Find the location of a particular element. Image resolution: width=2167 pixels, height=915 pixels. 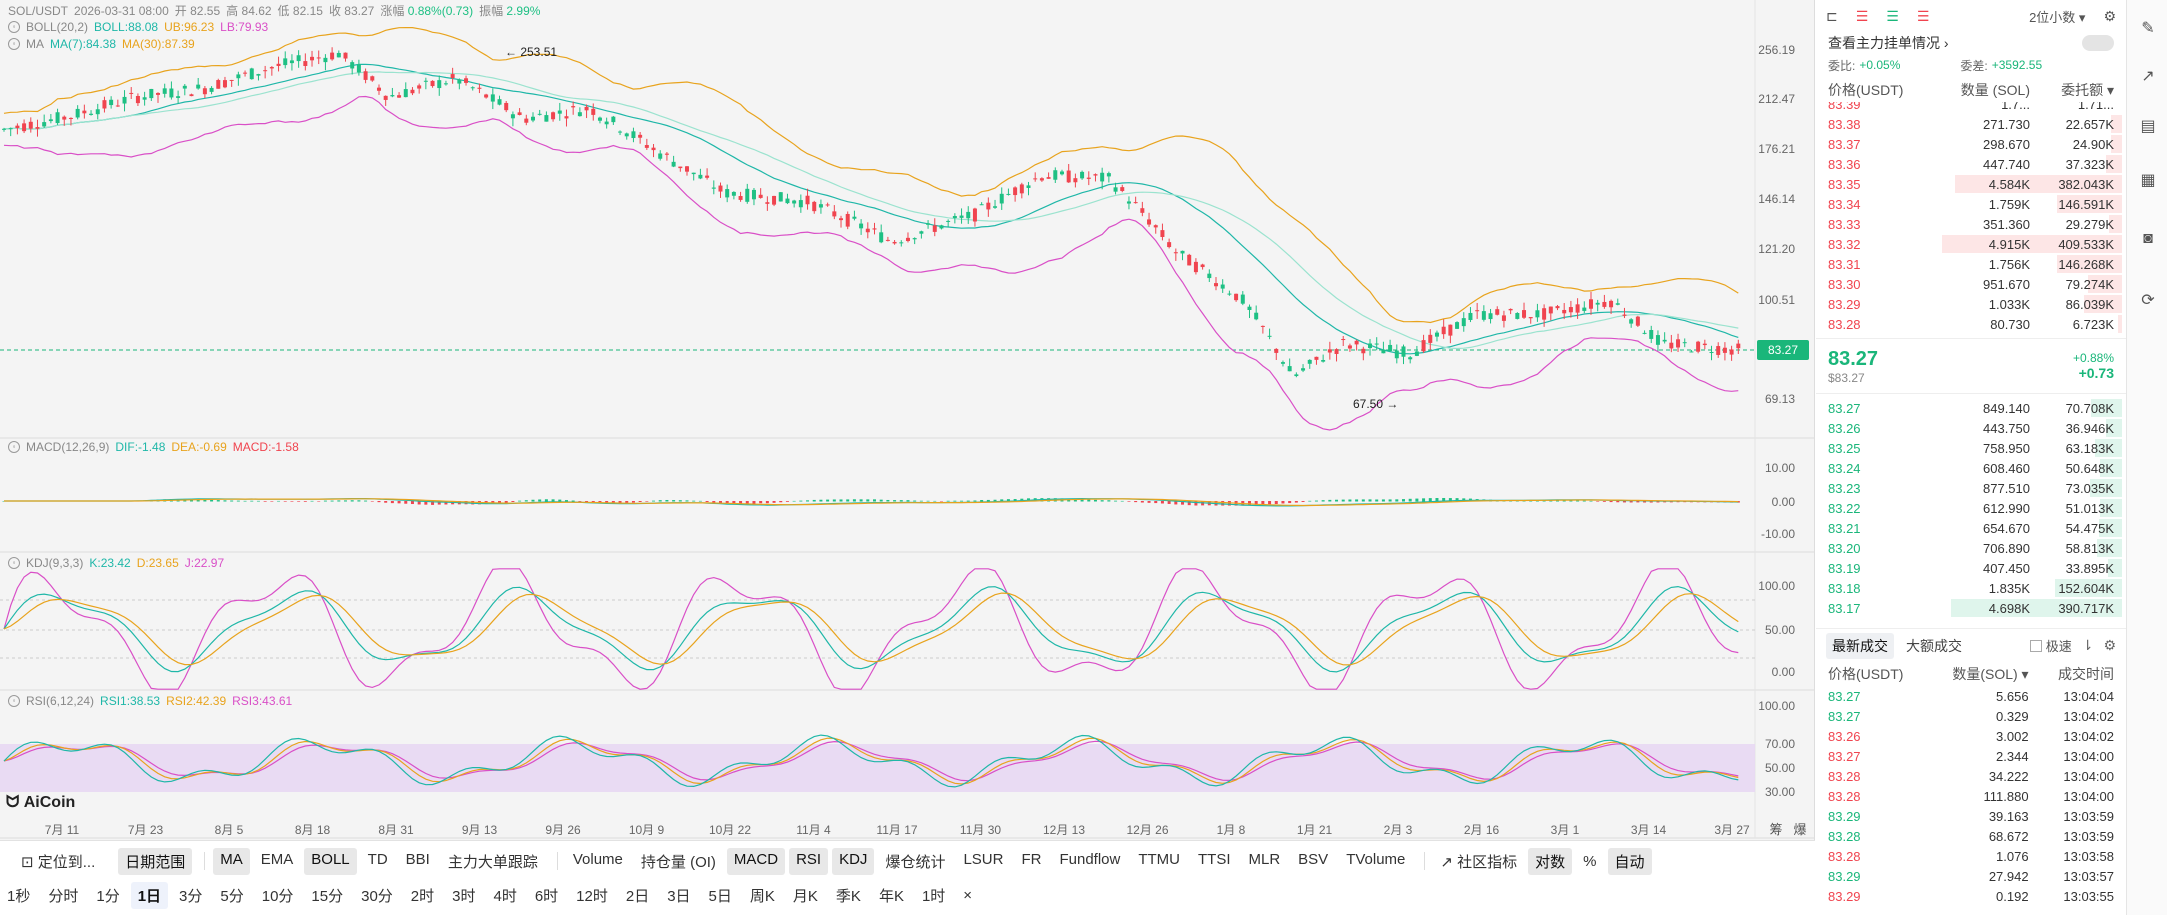

both-sides-view-icon: ⊏ is located at coordinates (1832, 15).